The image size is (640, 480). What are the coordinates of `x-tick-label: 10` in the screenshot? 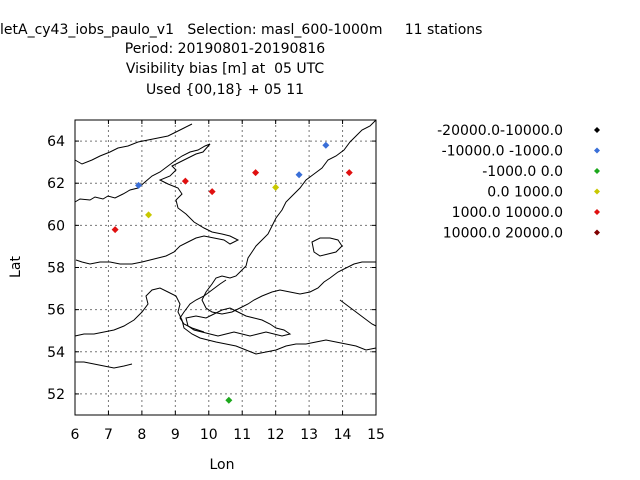 It's located at (209, 435).